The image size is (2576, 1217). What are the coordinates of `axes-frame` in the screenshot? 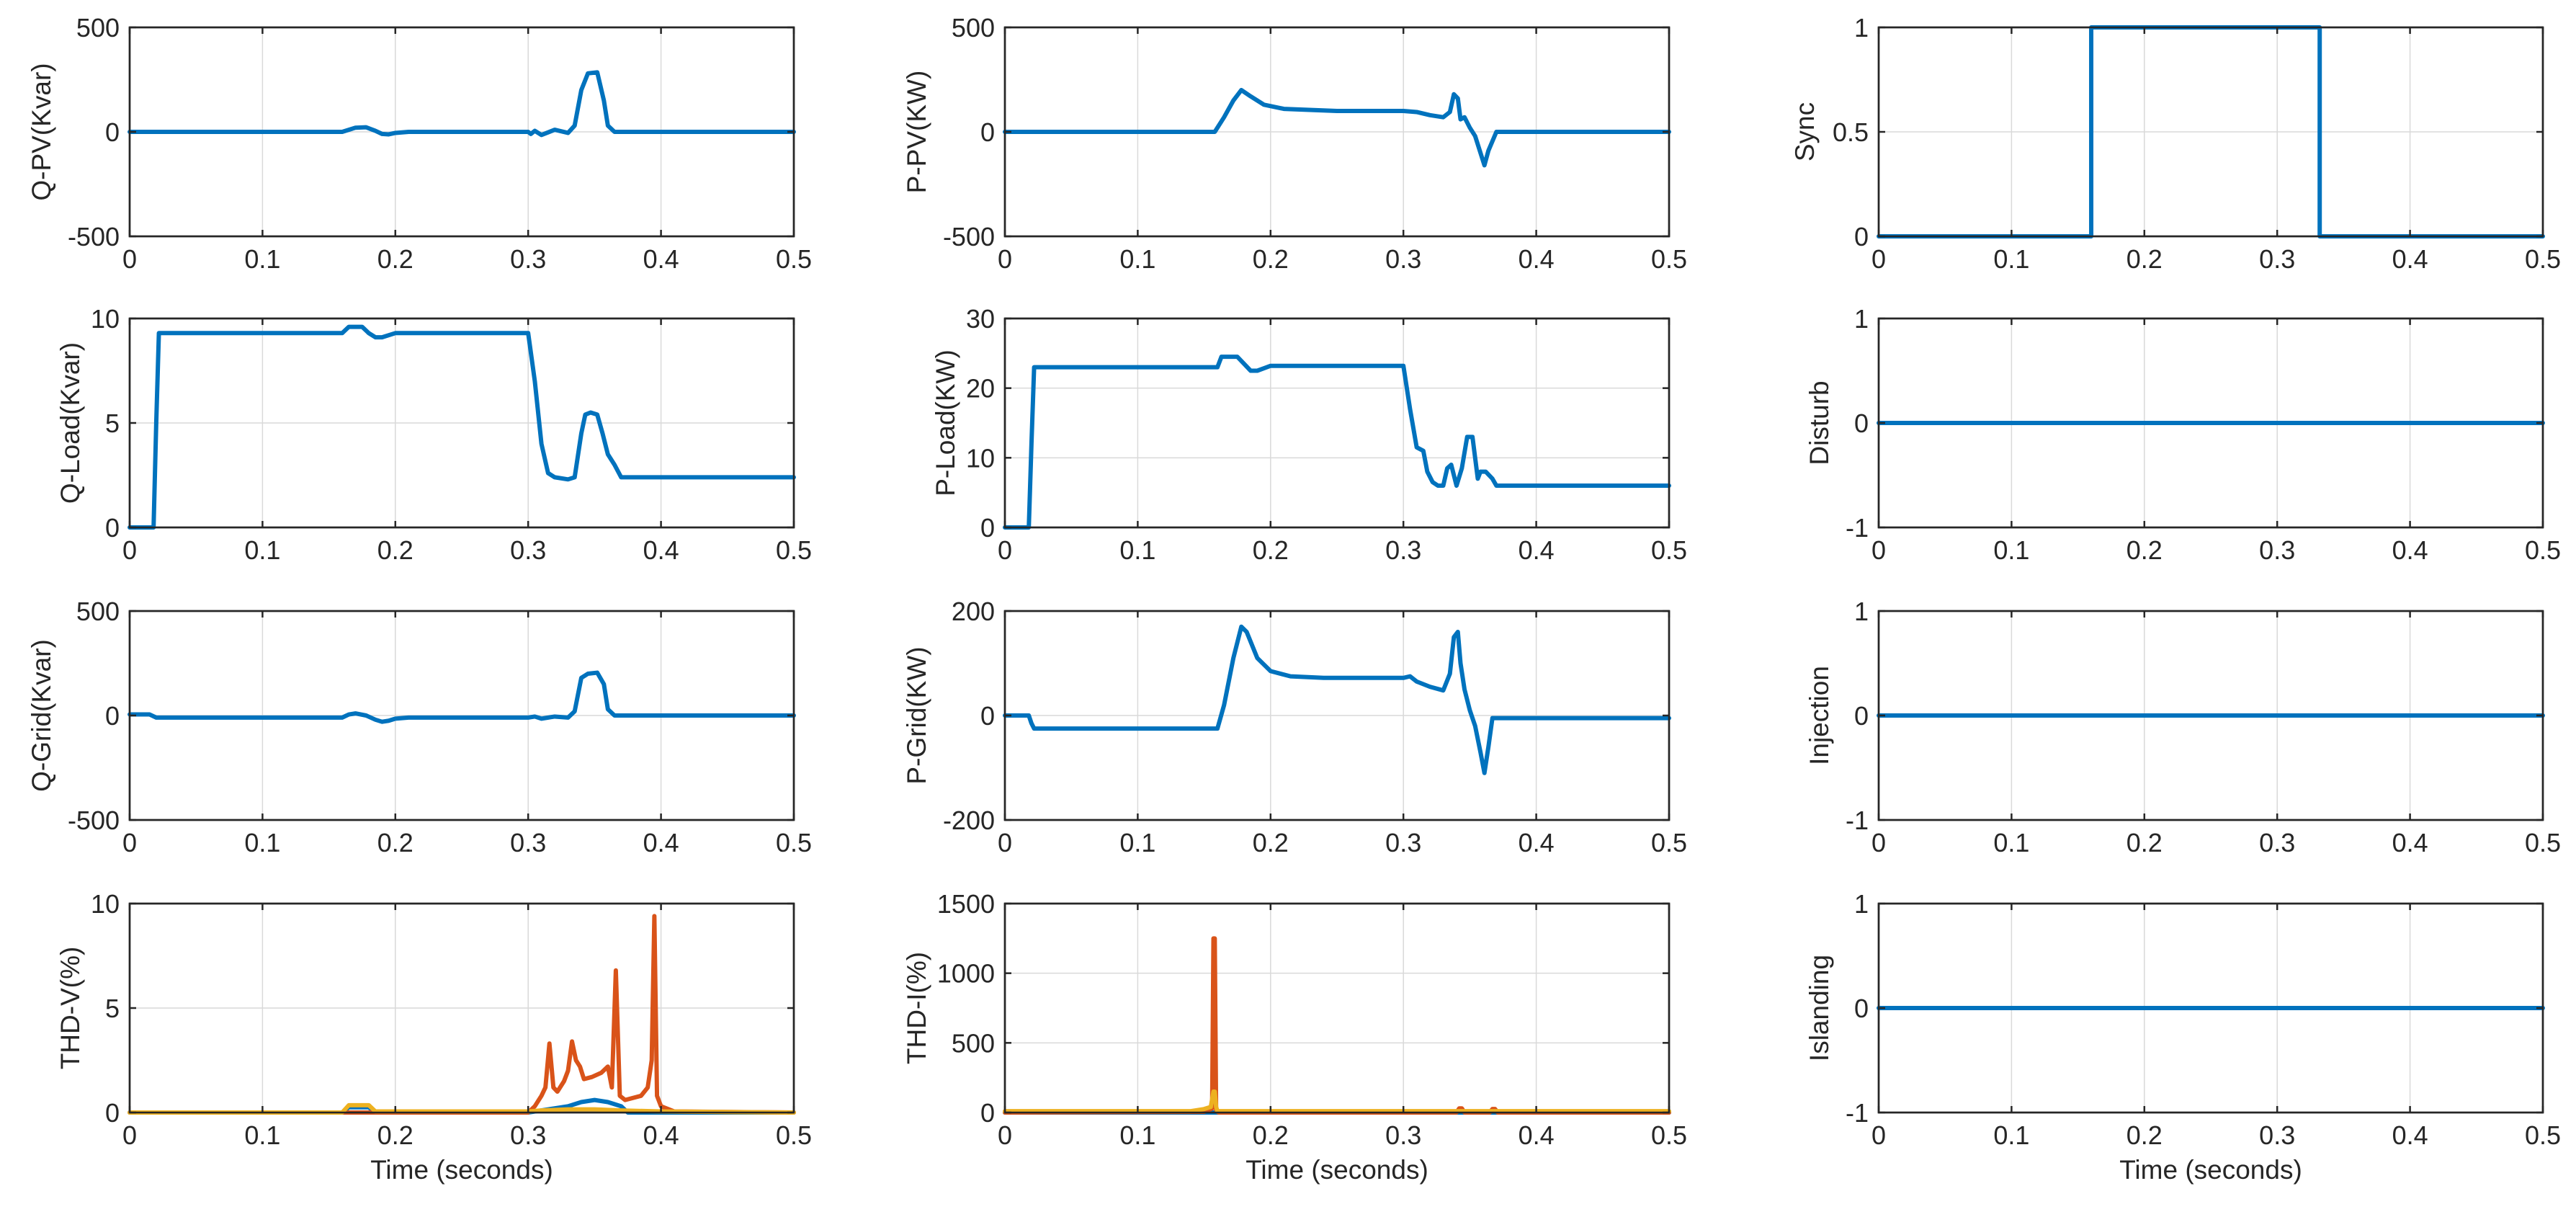 It's located at (1337, 423).